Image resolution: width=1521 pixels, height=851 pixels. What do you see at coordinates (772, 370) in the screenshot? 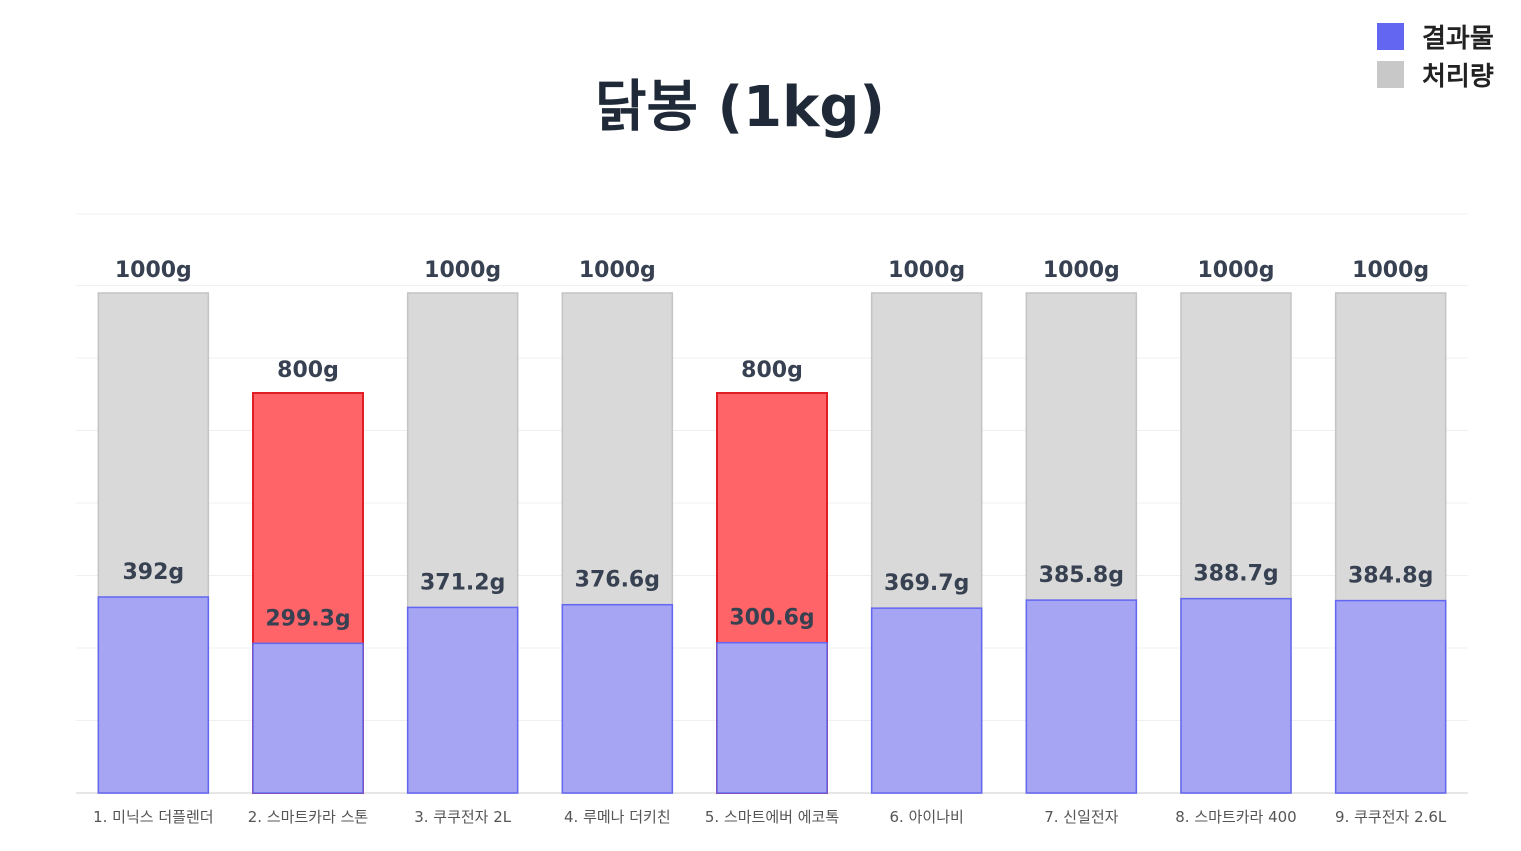
I see `data-label-processed-5: 800g` at bounding box center [772, 370].